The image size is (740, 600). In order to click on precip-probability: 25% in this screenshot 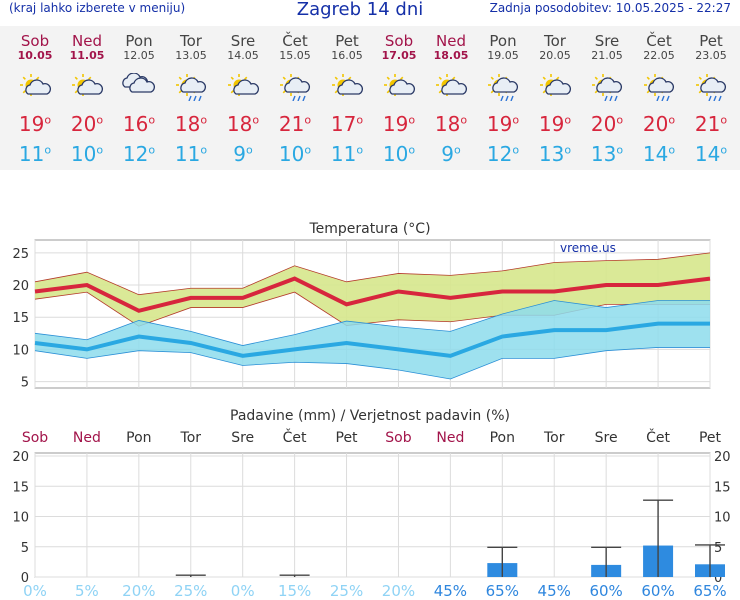, I will do `click(346, 590)`.